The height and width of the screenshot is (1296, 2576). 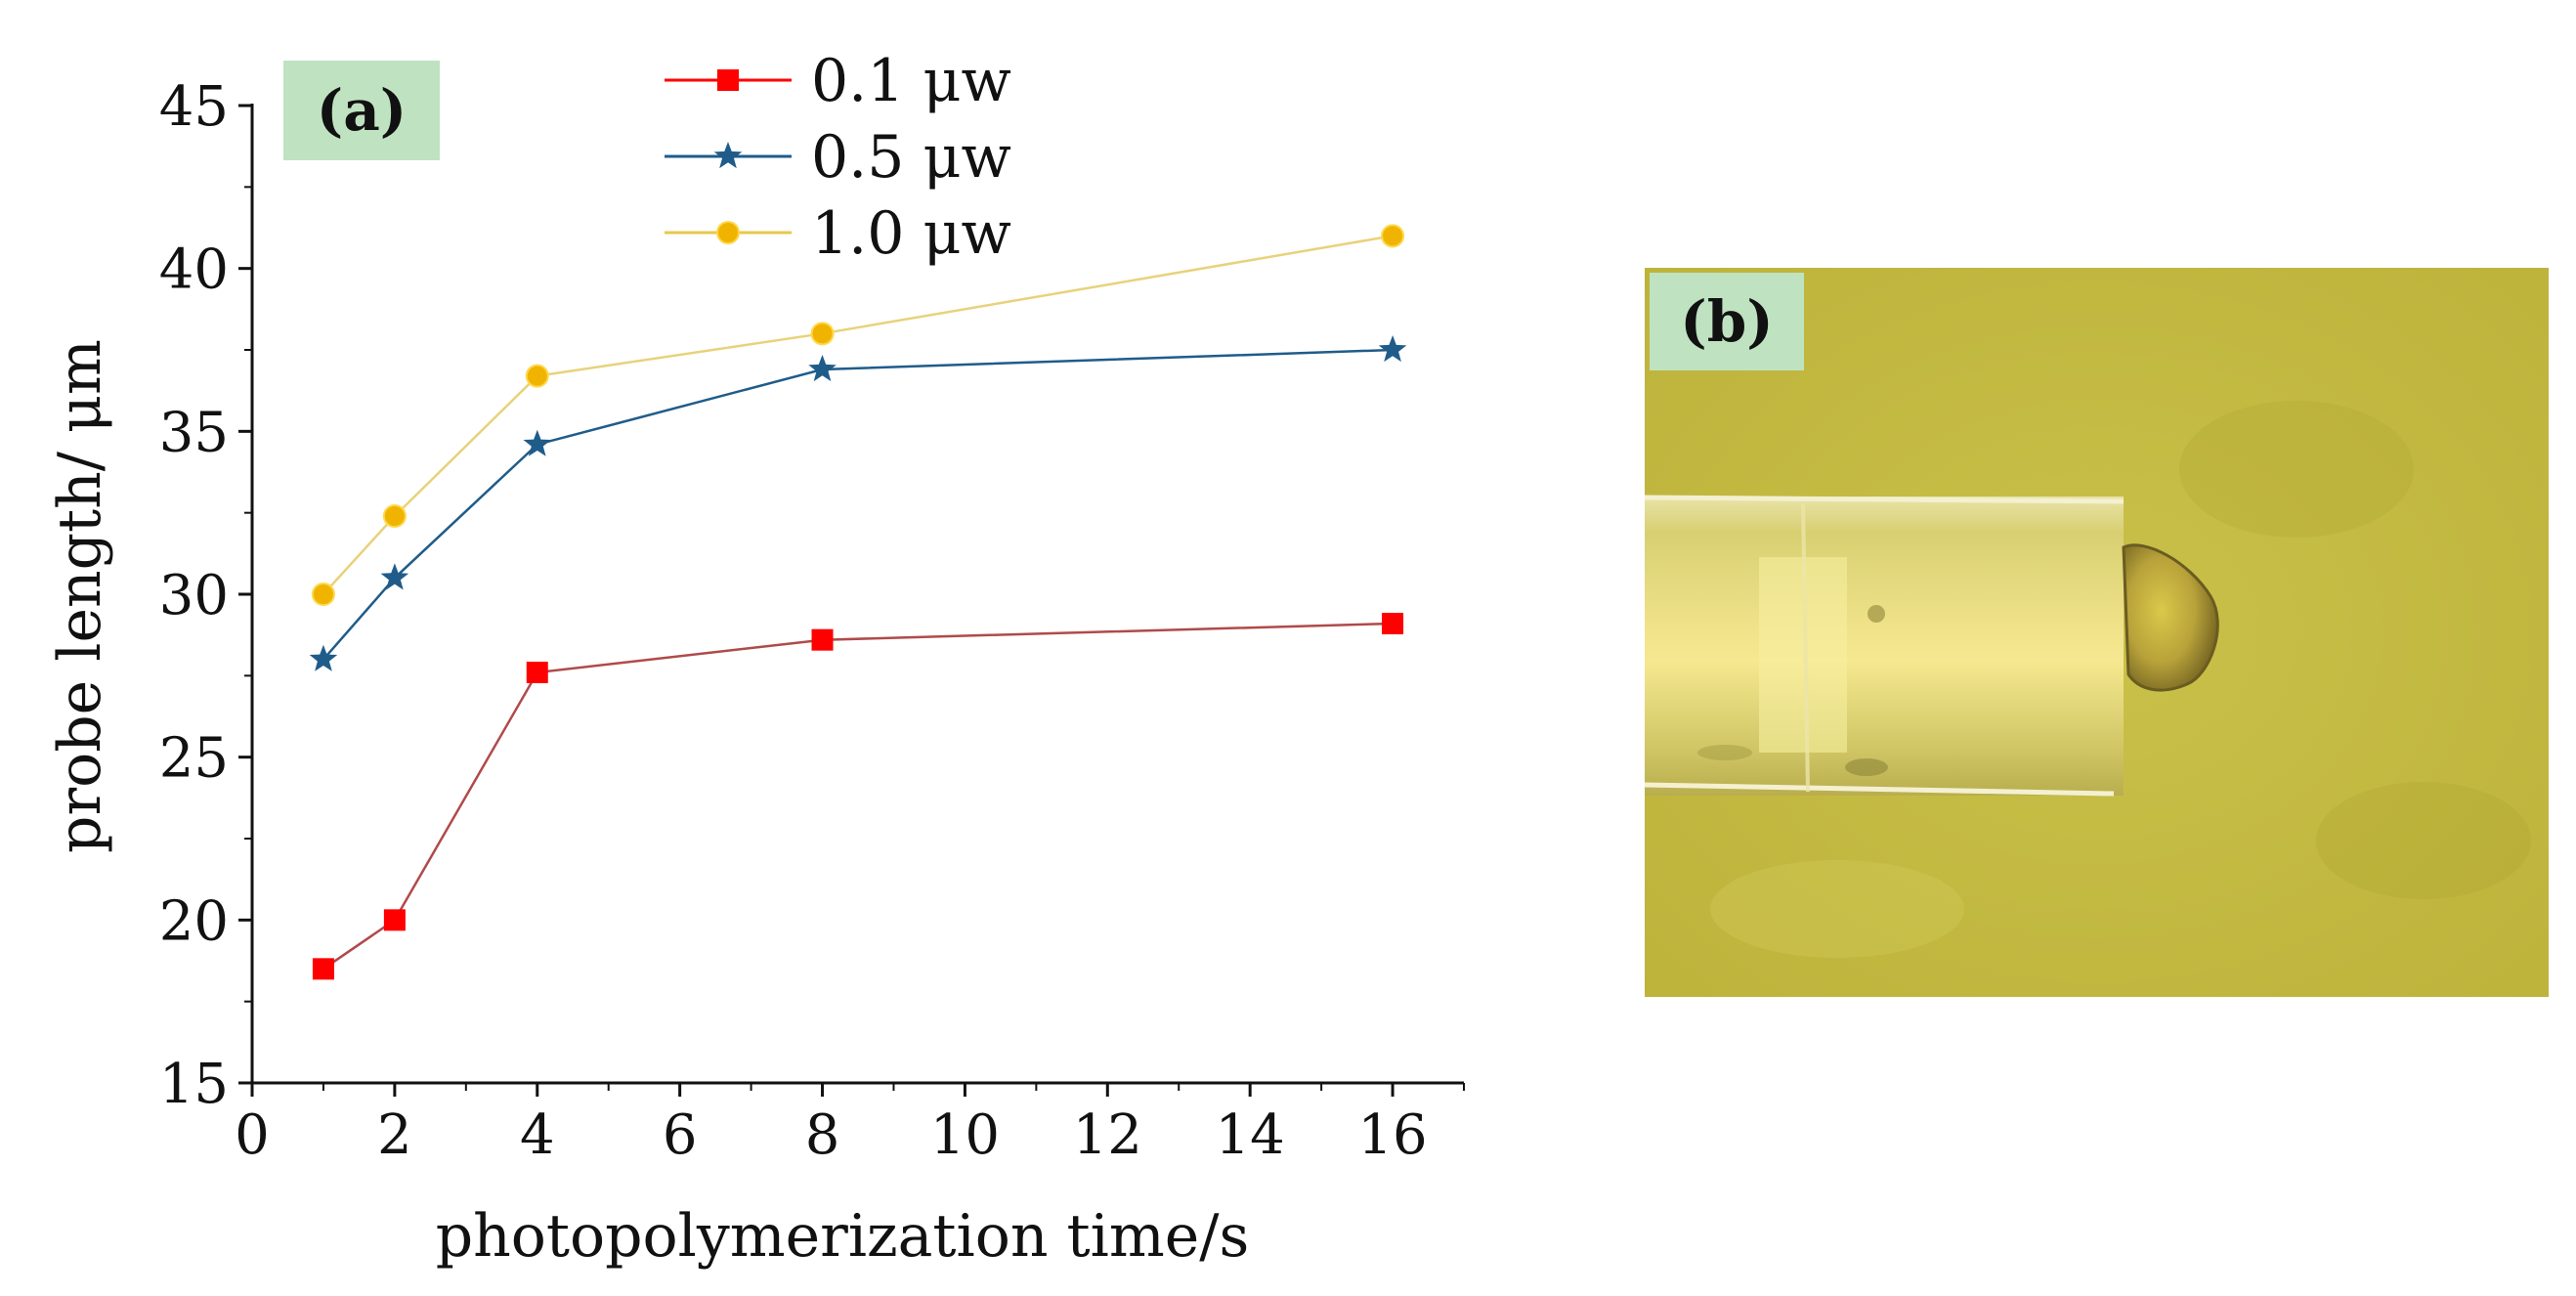 What do you see at coordinates (537, 1135) in the screenshot?
I see `x-tick-label: 4` at bounding box center [537, 1135].